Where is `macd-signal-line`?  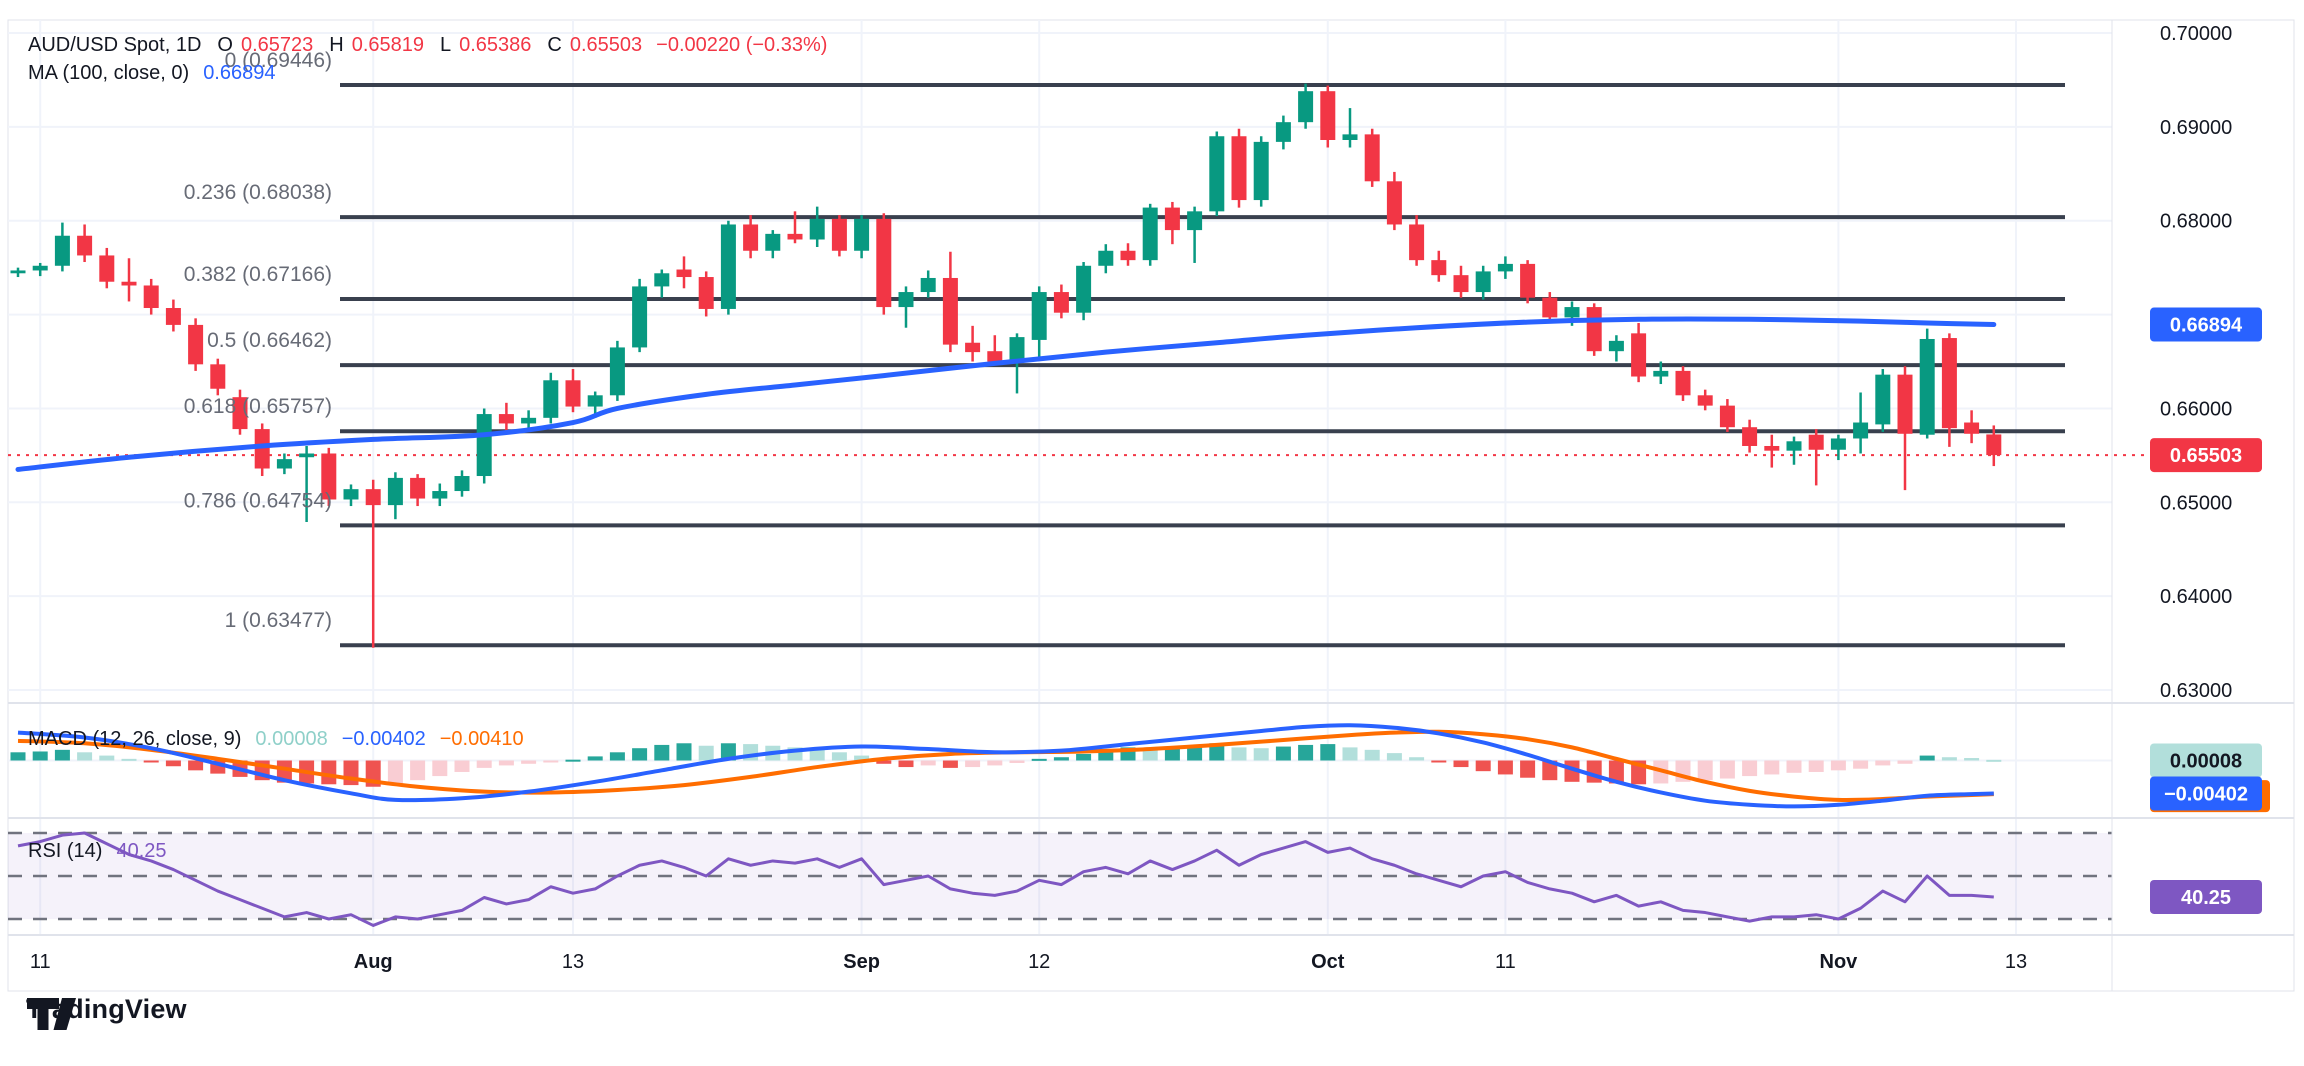
macd-signal-line is located at coordinates (1005, 765).